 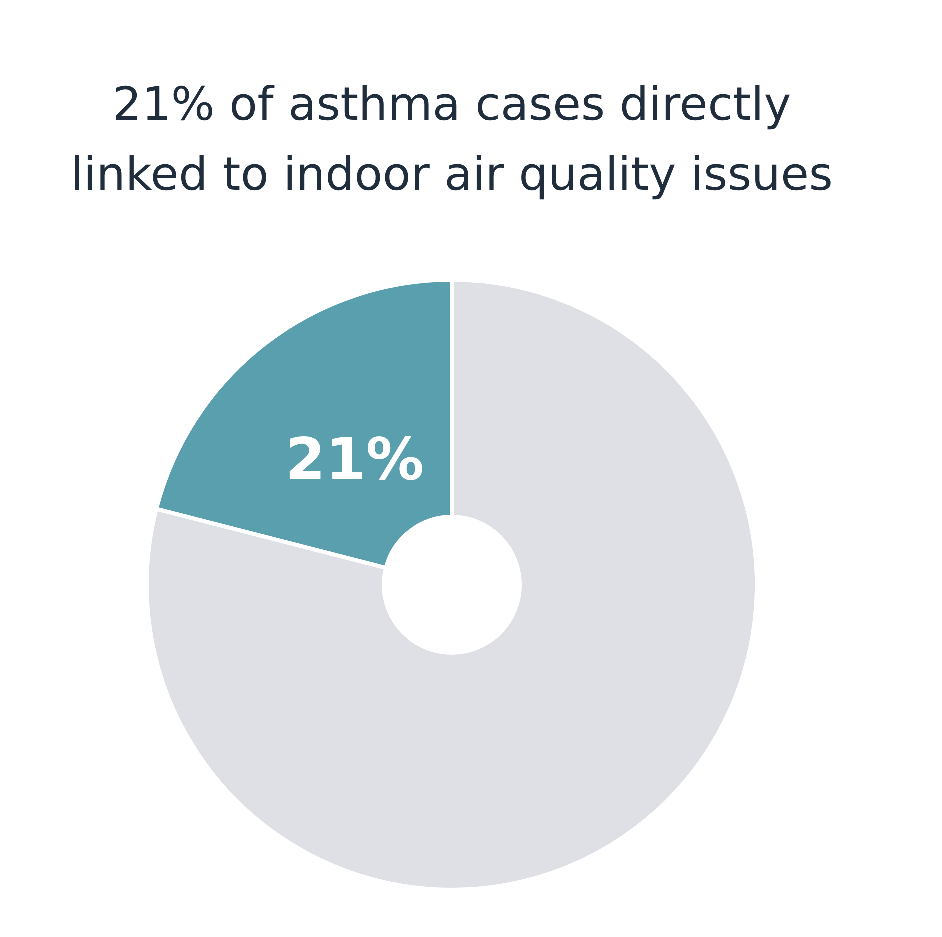 I want to click on chart-title: 21% of asthma cases directly linked to indoor air quality issues, so click(x=452, y=139).